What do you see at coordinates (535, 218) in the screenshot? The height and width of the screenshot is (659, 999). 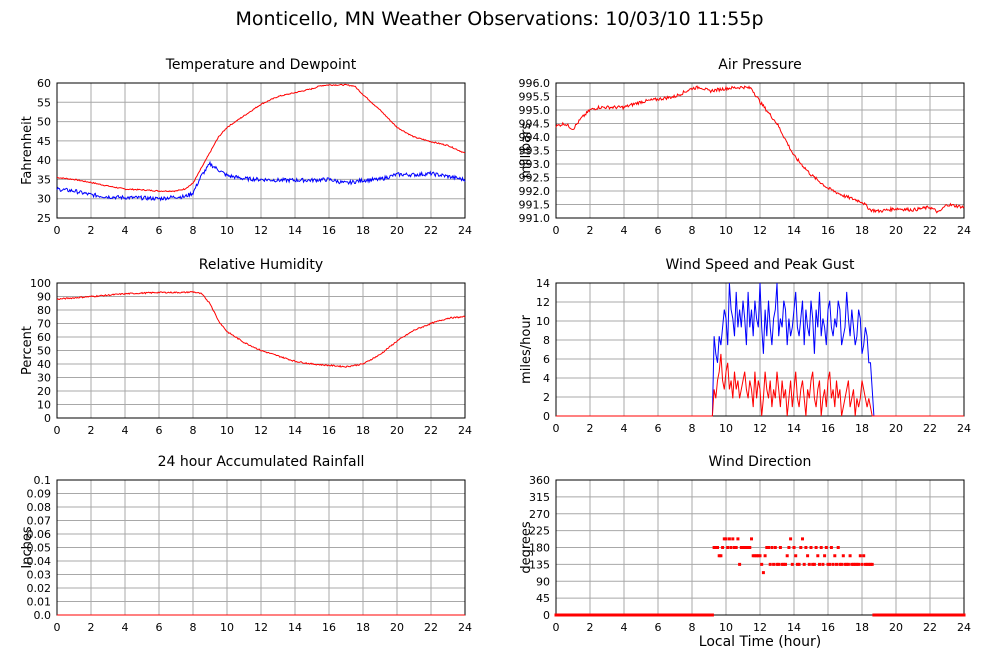 I see `y-tick-label: 991.0` at bounding box center [535, 218].